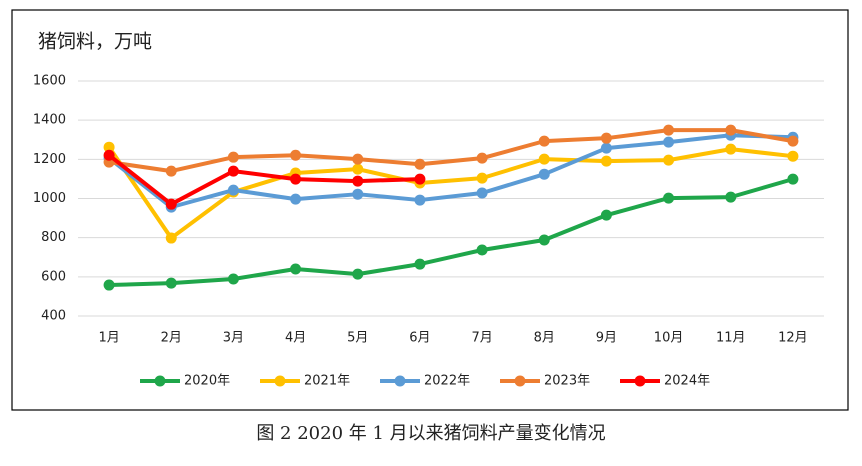 This screenshot has width=862, height=466. What do you see at coordinates (731, 338) in the screenshot?
I see `x-tick-label: 11月` at bounding box center [731, 338].